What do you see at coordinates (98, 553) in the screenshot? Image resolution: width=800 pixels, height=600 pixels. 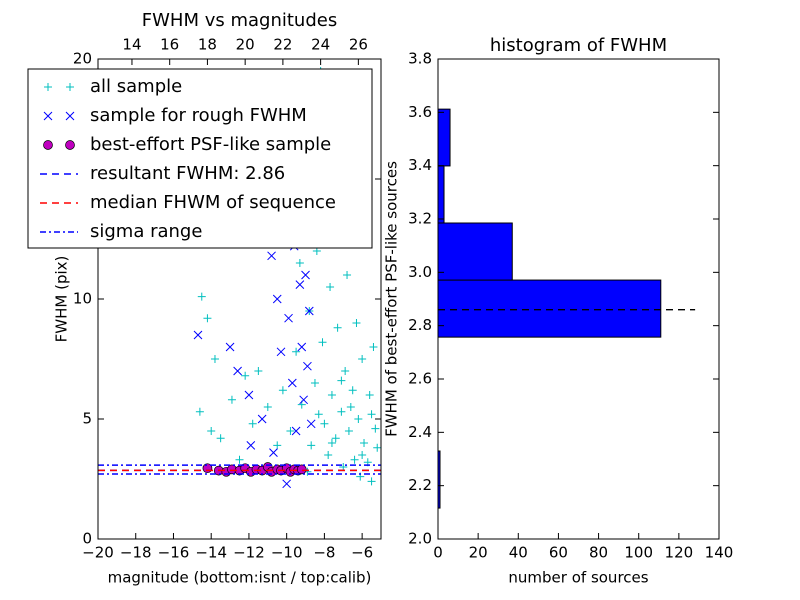 I see `x-tick-label: −20` at bounding box center [98, 553].